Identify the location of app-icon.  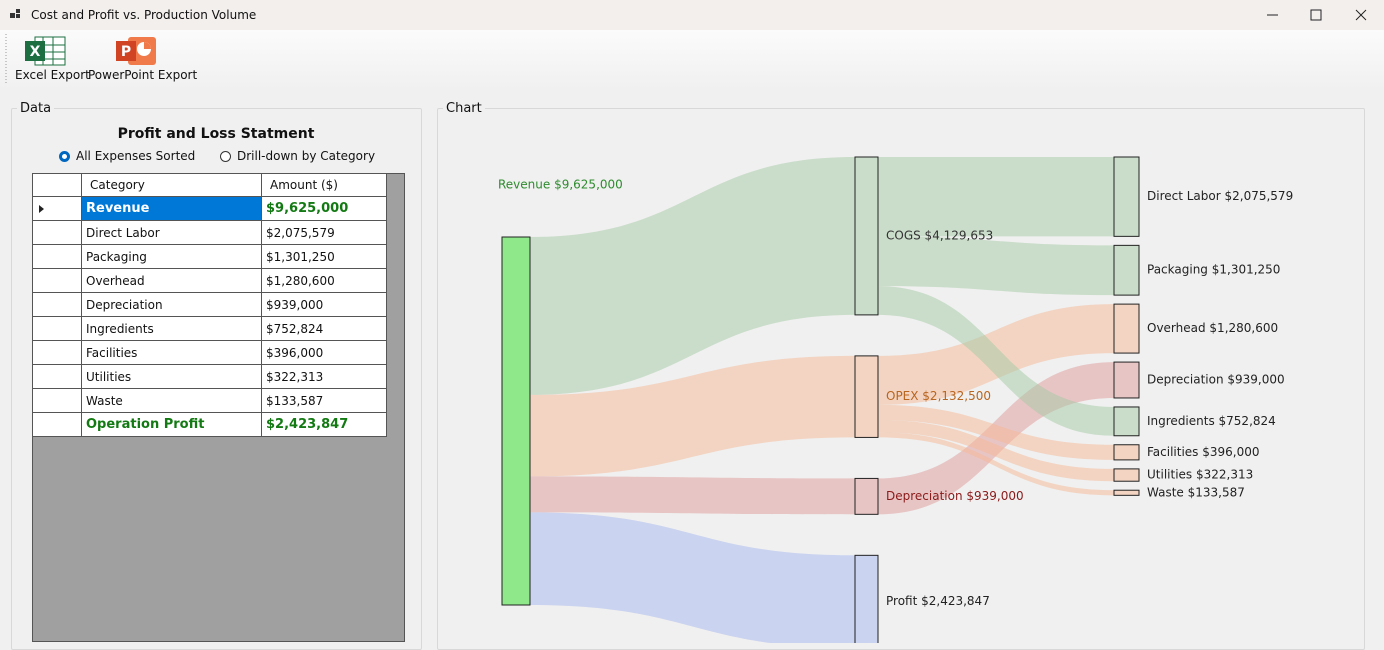
(15, 13).